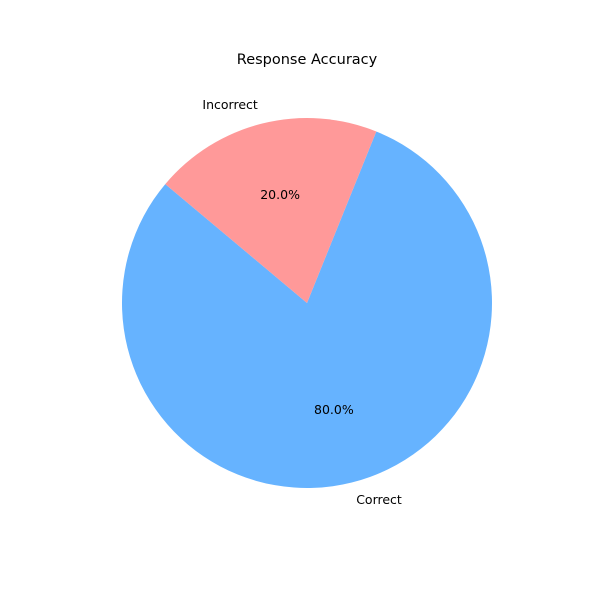  Describe the element at coordinates (229, 104) in the screenshot. I see `slice-label-incorrect: Incorrect` at that location.